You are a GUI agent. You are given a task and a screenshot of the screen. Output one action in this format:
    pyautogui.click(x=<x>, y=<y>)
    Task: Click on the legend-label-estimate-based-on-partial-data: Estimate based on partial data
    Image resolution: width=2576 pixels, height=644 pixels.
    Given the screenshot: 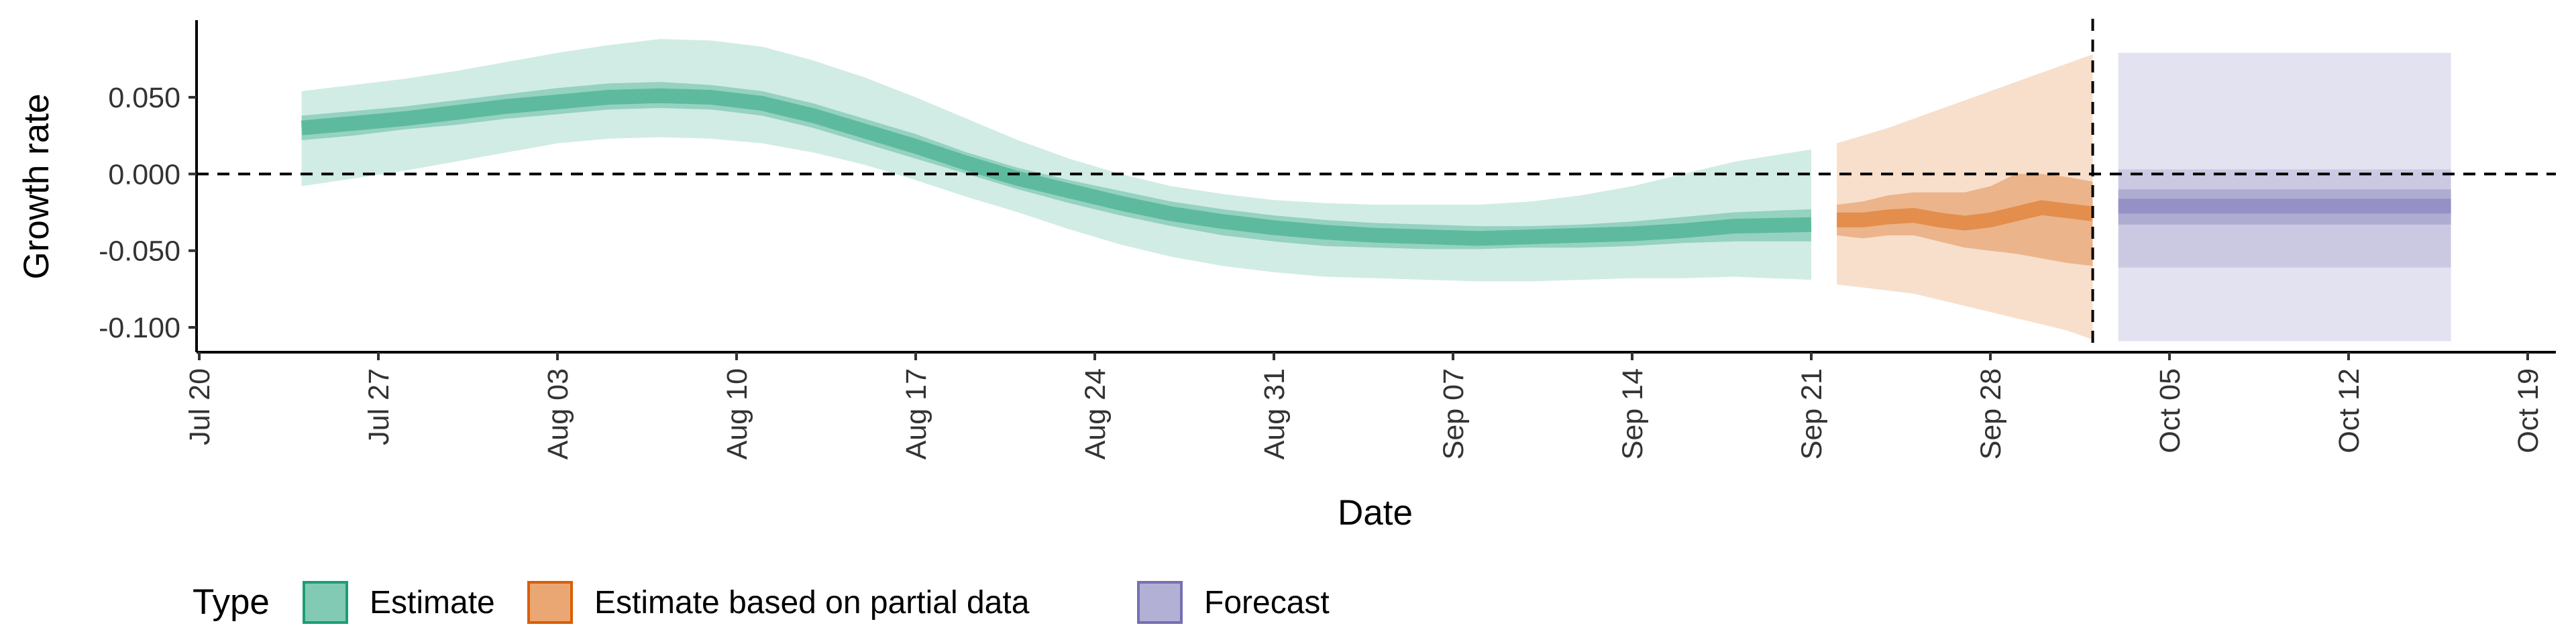 What is the action you would take?
    pyautogui.click(x=812, y=603)
    